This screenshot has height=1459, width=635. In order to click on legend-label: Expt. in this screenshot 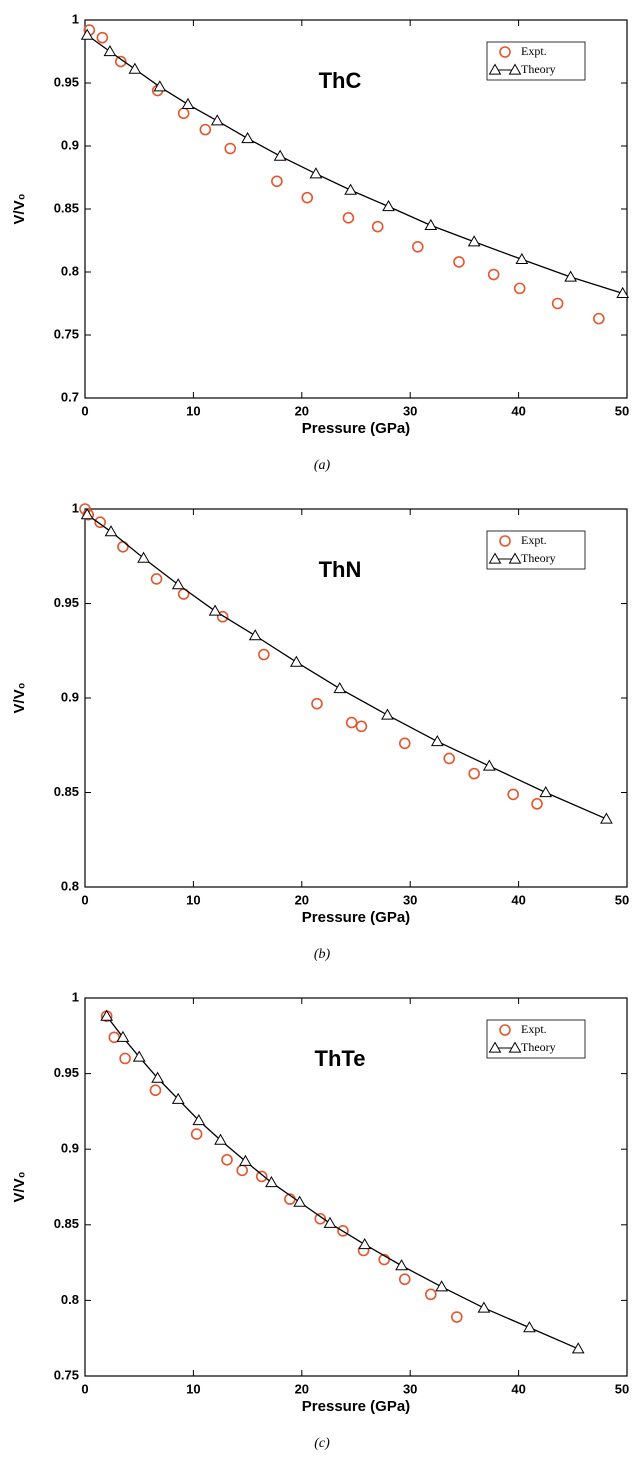, I will do `click(534, 51)`.